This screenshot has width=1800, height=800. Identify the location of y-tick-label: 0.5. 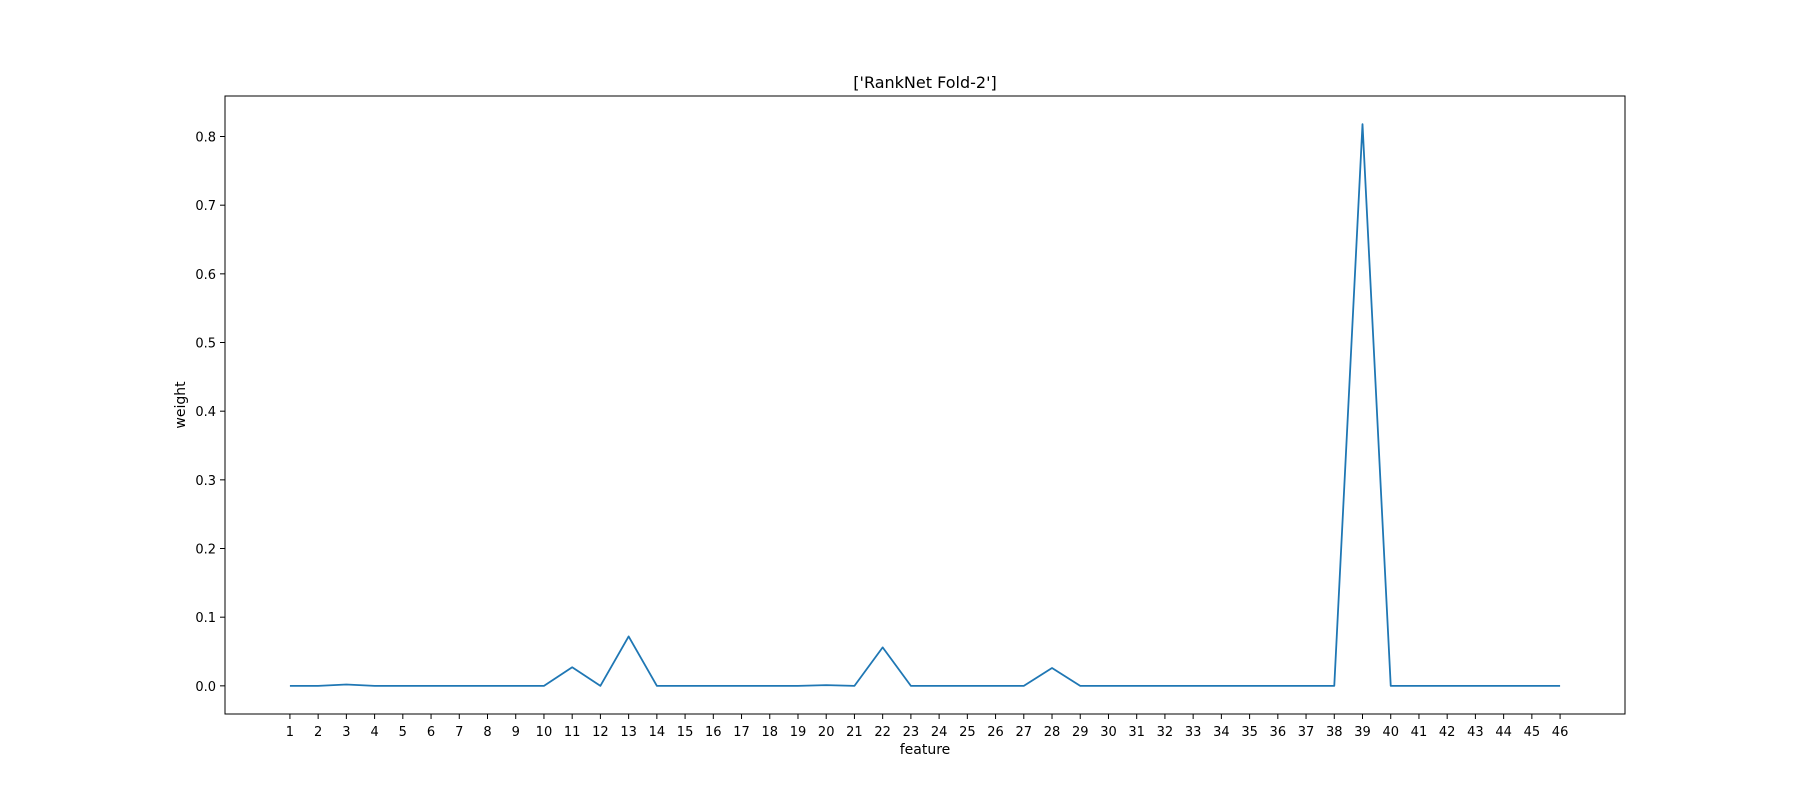
(205, 344).